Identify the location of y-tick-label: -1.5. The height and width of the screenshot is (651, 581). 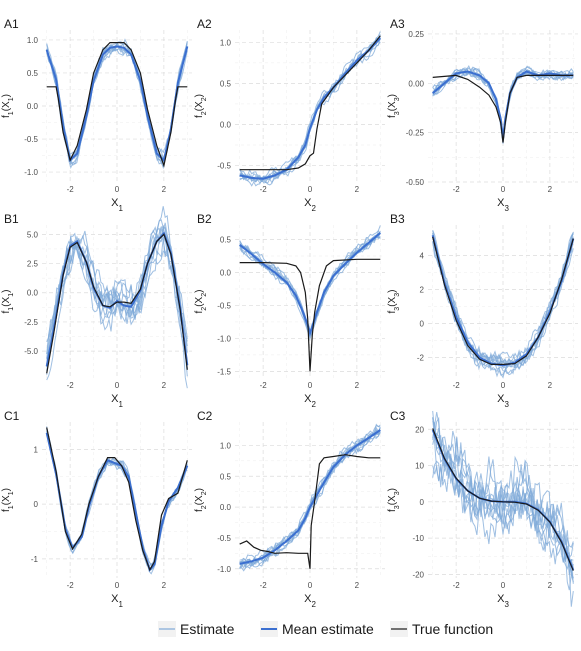
(224, 371).